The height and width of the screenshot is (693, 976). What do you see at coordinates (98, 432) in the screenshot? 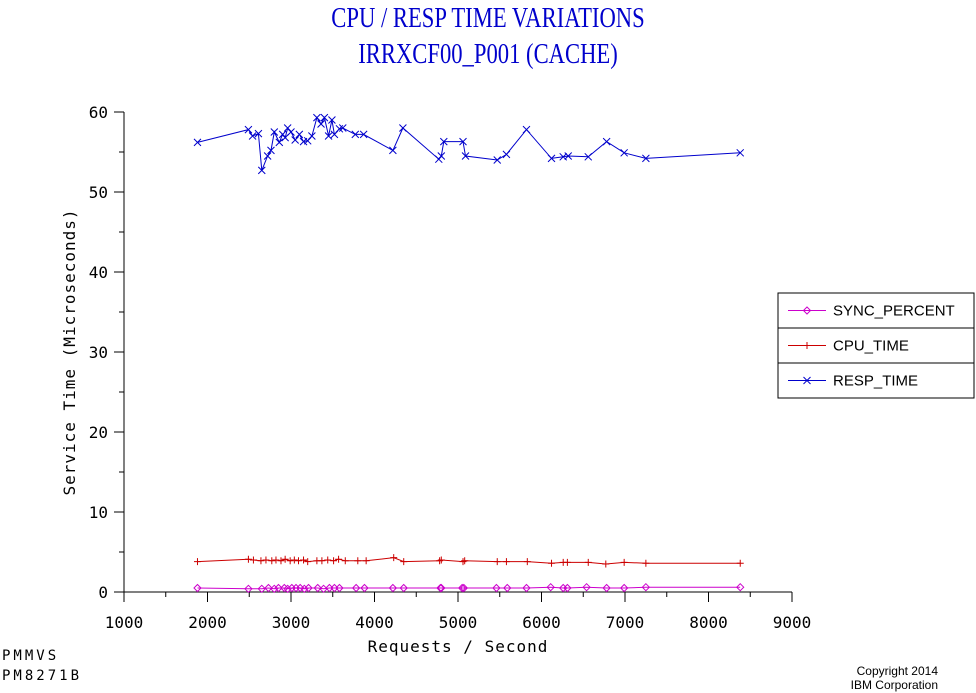
I see `y-tick-label: 20` at bounding box center [98, 432].